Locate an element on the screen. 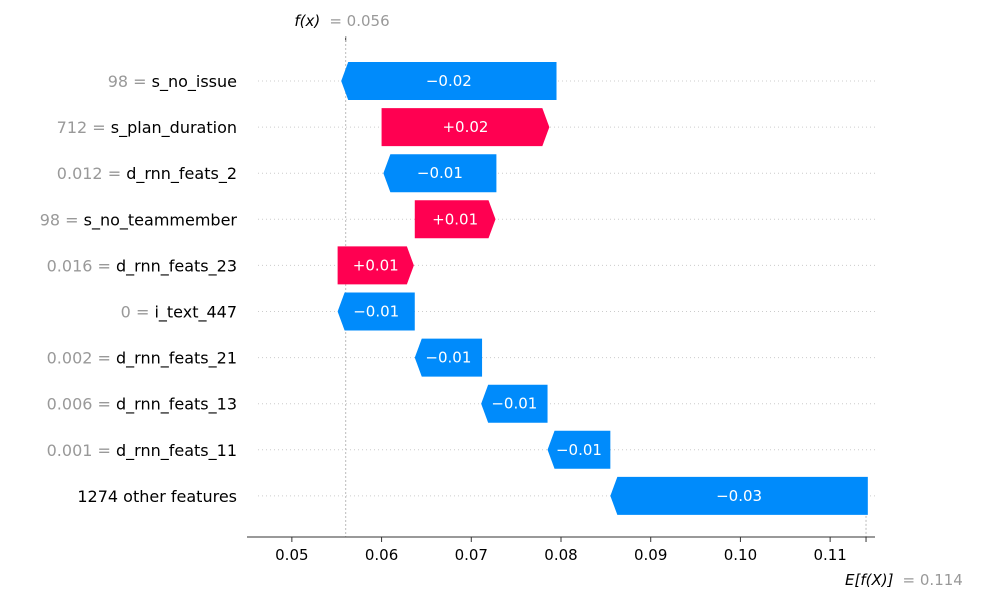 The height and width of the screenshot is (600, 982). feature-label-2: 0.012 = d_rnn_feats_2 is located at coordinates (147, 174).